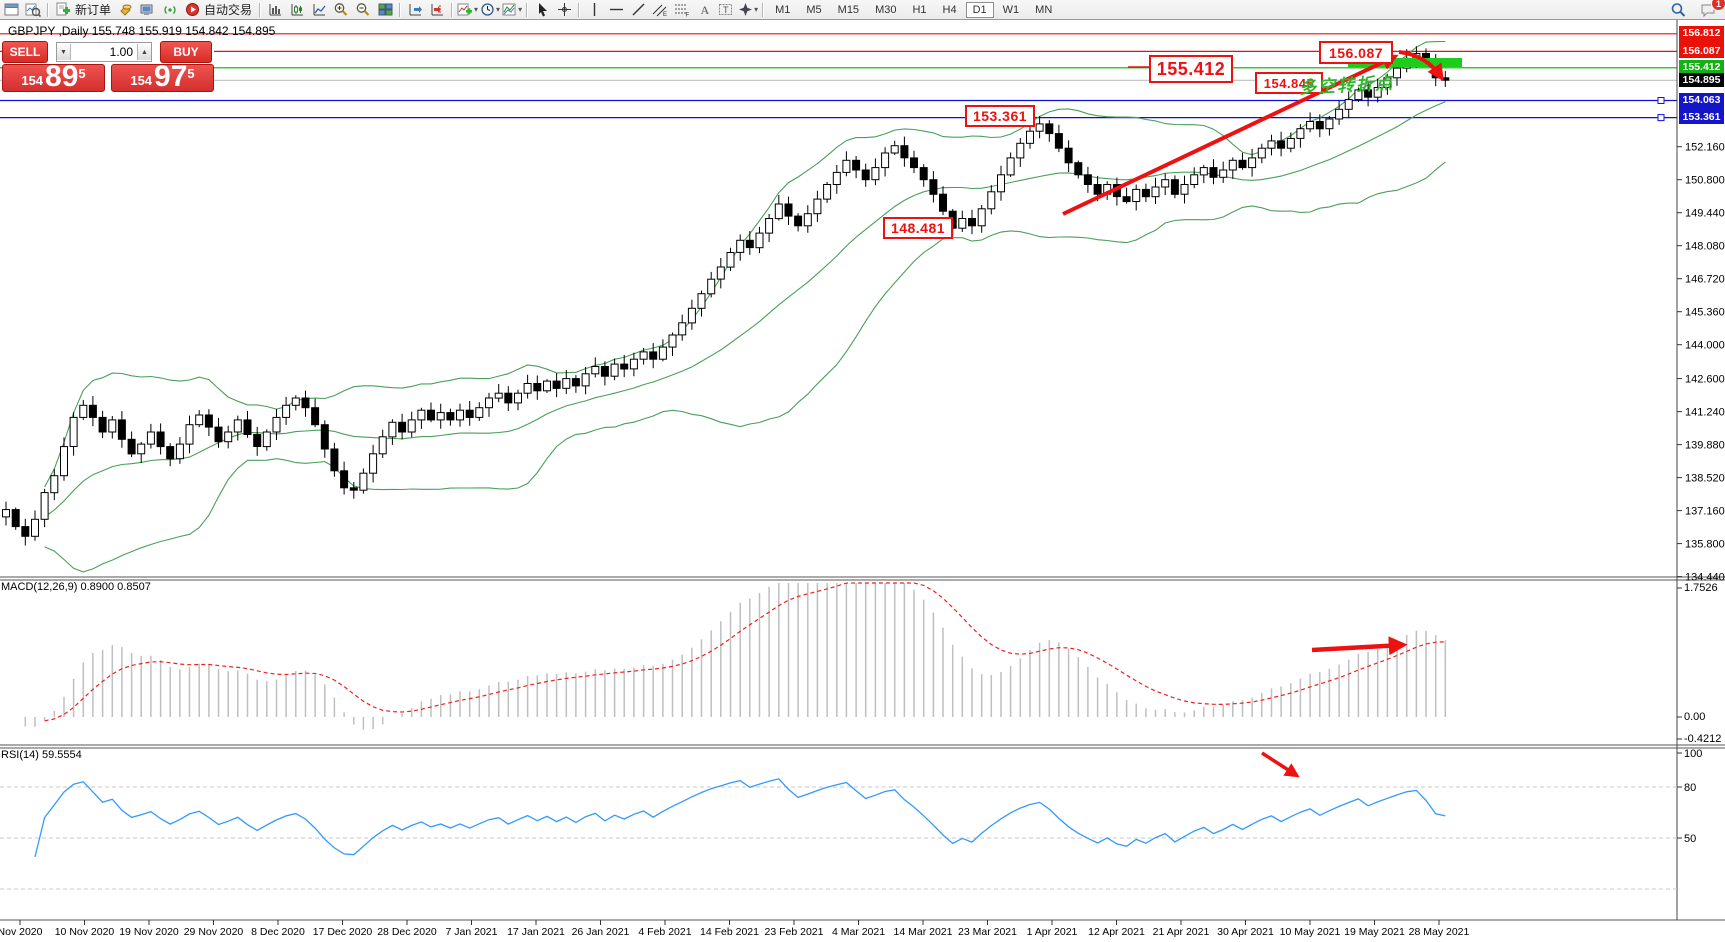 The width and height of the screenshot is (1725, 942). What do you see at coordinates (41, 755) in the screenshot?
I see `rsi-label: RSI(14) 59.5554` at bounding box center [41, 755].